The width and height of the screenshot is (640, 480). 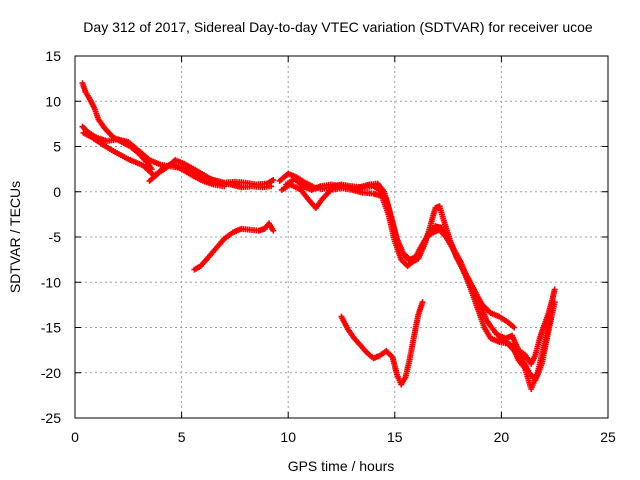 I want to click on y-tick-label: 15, so click(x=53, y=56).